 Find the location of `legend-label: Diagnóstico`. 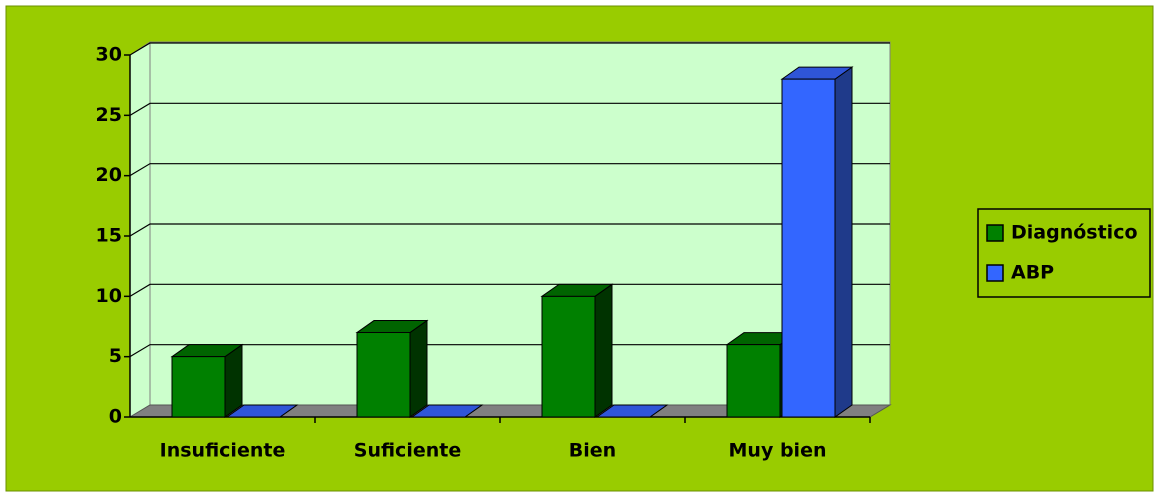

legend-label: Diagnóstico is located at coordinates (1074, 233).